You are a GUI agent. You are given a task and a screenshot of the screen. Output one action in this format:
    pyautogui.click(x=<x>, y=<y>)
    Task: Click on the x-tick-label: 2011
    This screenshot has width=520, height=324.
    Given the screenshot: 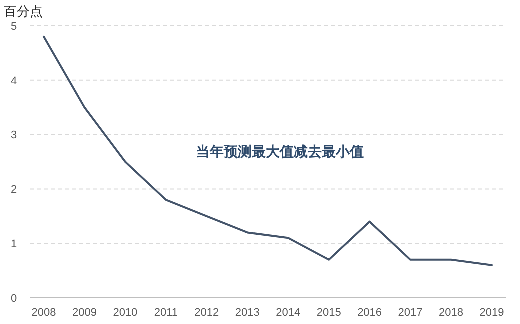 What is the action you would take?
    pyautogui.click(x=166, y=313)
    